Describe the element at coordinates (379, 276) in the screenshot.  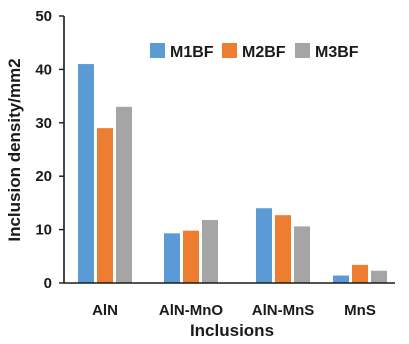
I see `bar-m3bf-mns` at that location.